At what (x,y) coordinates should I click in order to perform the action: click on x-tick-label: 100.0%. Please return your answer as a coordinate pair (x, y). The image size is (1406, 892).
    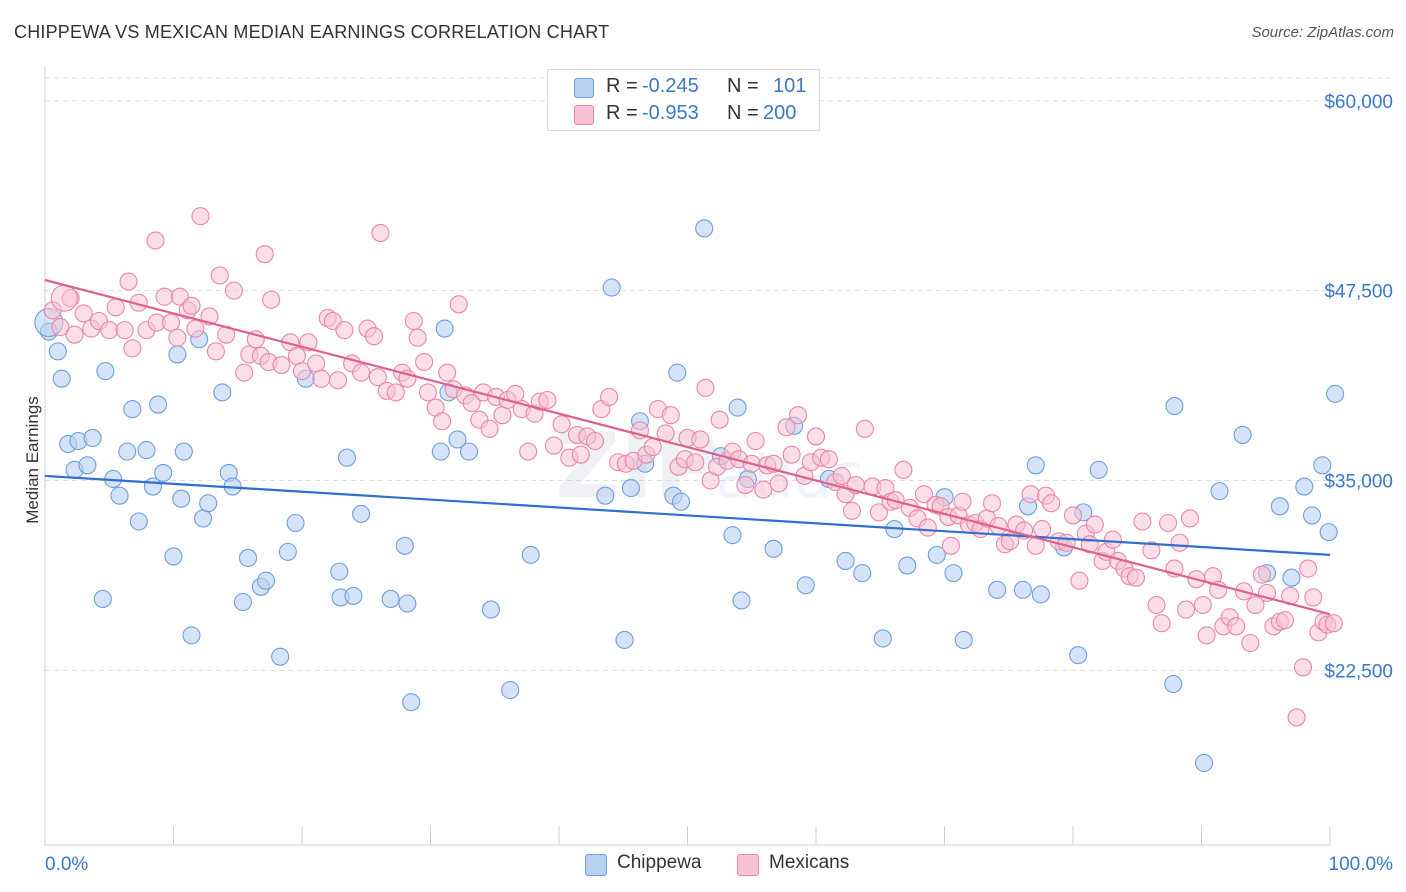
    Looking at the image, I should click on (1361, 864).